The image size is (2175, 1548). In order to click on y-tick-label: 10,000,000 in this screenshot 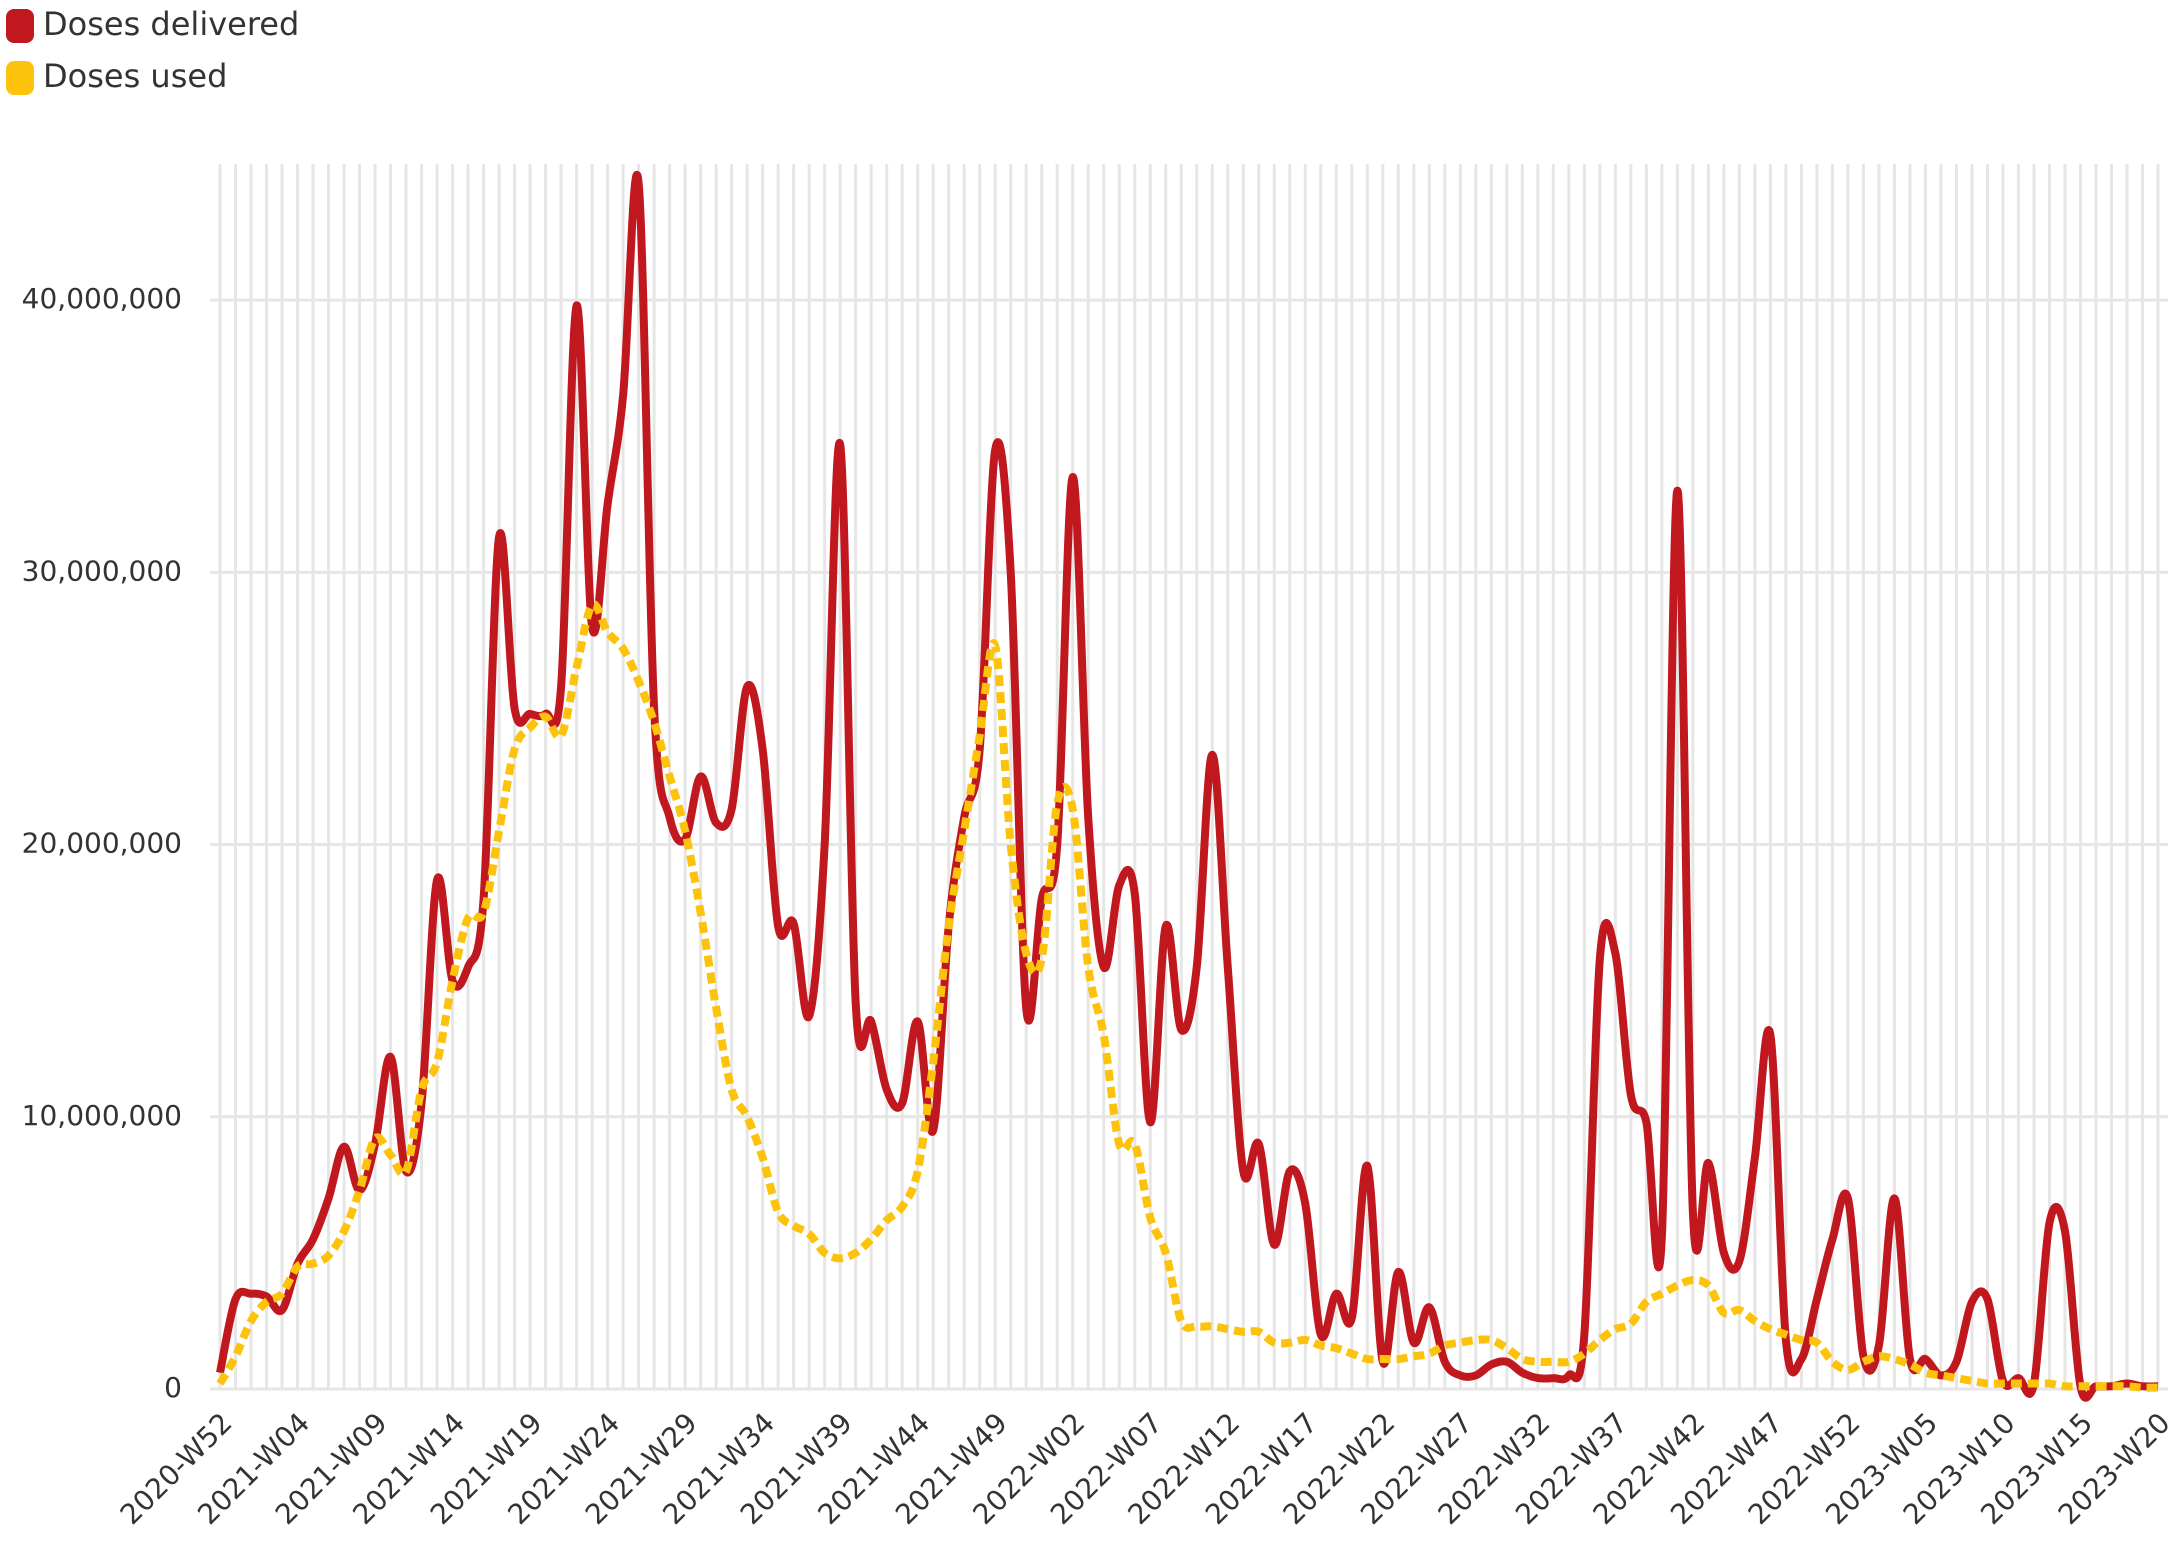, I will do `click(102, 1115)`.